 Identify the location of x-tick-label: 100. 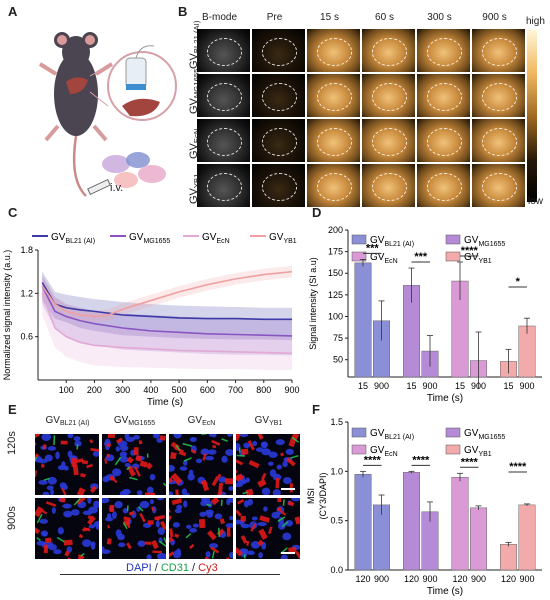
(66, 390).